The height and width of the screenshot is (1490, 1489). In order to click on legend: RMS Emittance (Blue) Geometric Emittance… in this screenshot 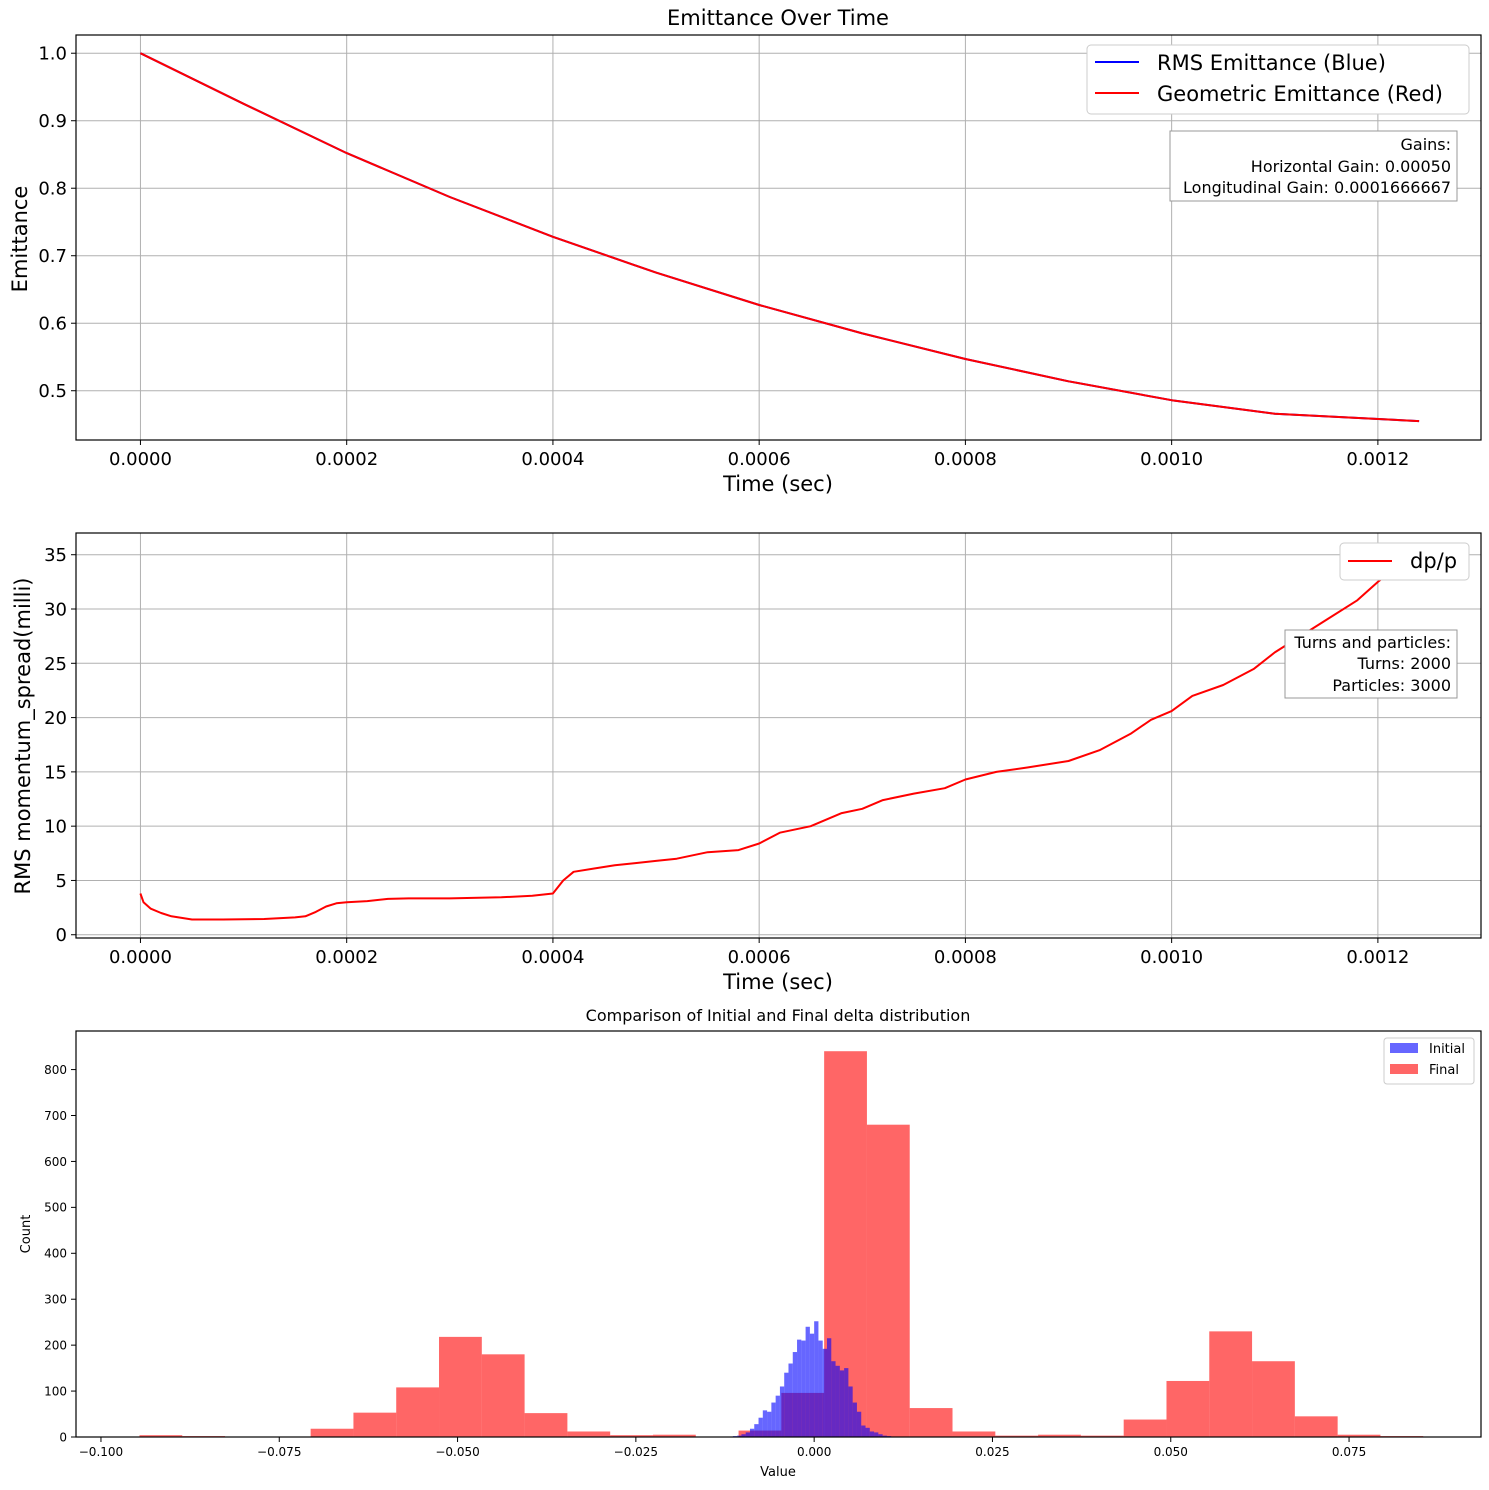, I will do `click(1278, 79)`.